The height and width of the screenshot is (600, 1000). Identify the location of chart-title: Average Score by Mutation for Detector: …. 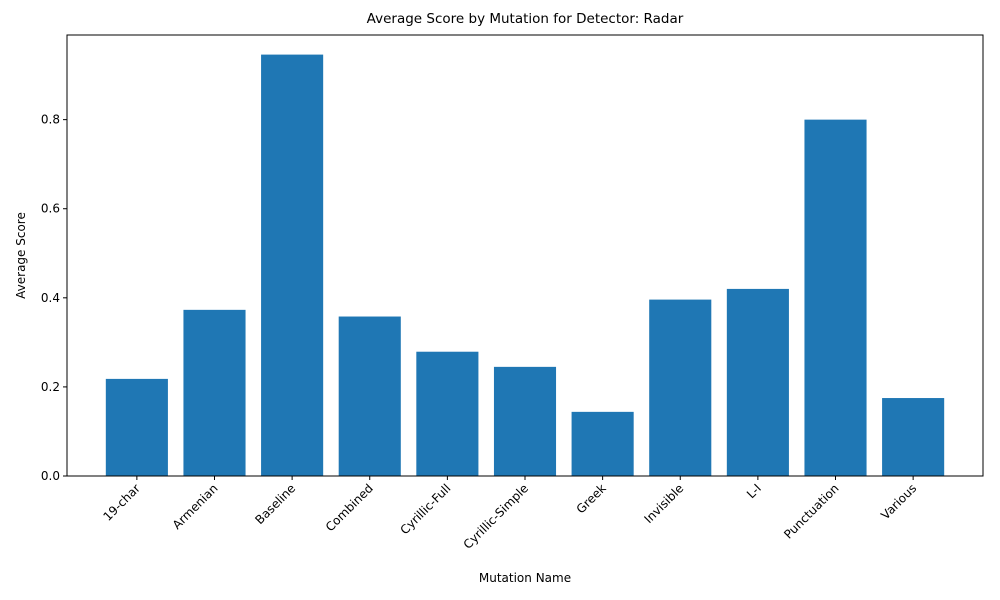
(525, 19).